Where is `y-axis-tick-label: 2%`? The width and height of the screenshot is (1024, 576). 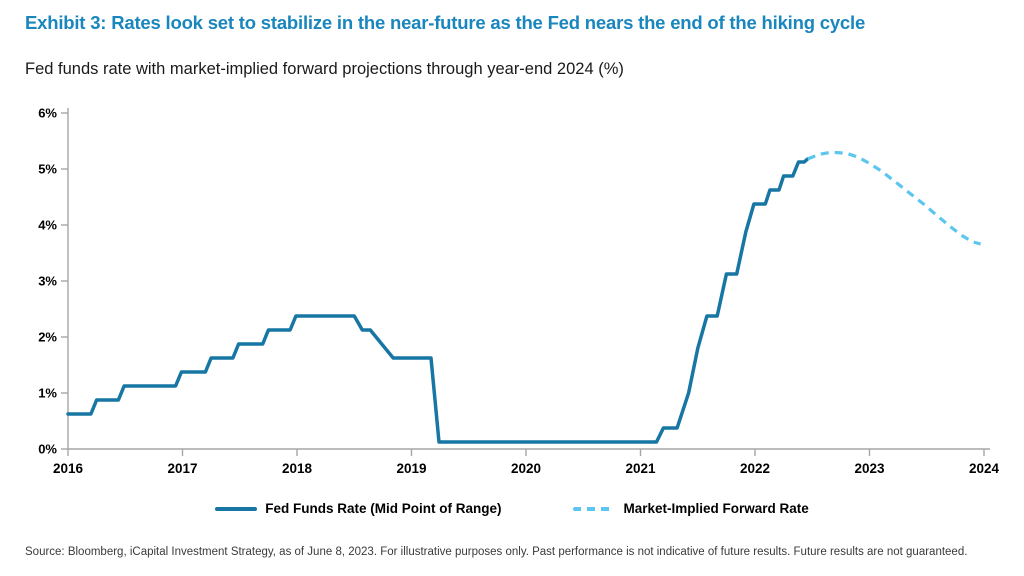
y-axis-tick-label: 2% is located at coordinates (47, 337).